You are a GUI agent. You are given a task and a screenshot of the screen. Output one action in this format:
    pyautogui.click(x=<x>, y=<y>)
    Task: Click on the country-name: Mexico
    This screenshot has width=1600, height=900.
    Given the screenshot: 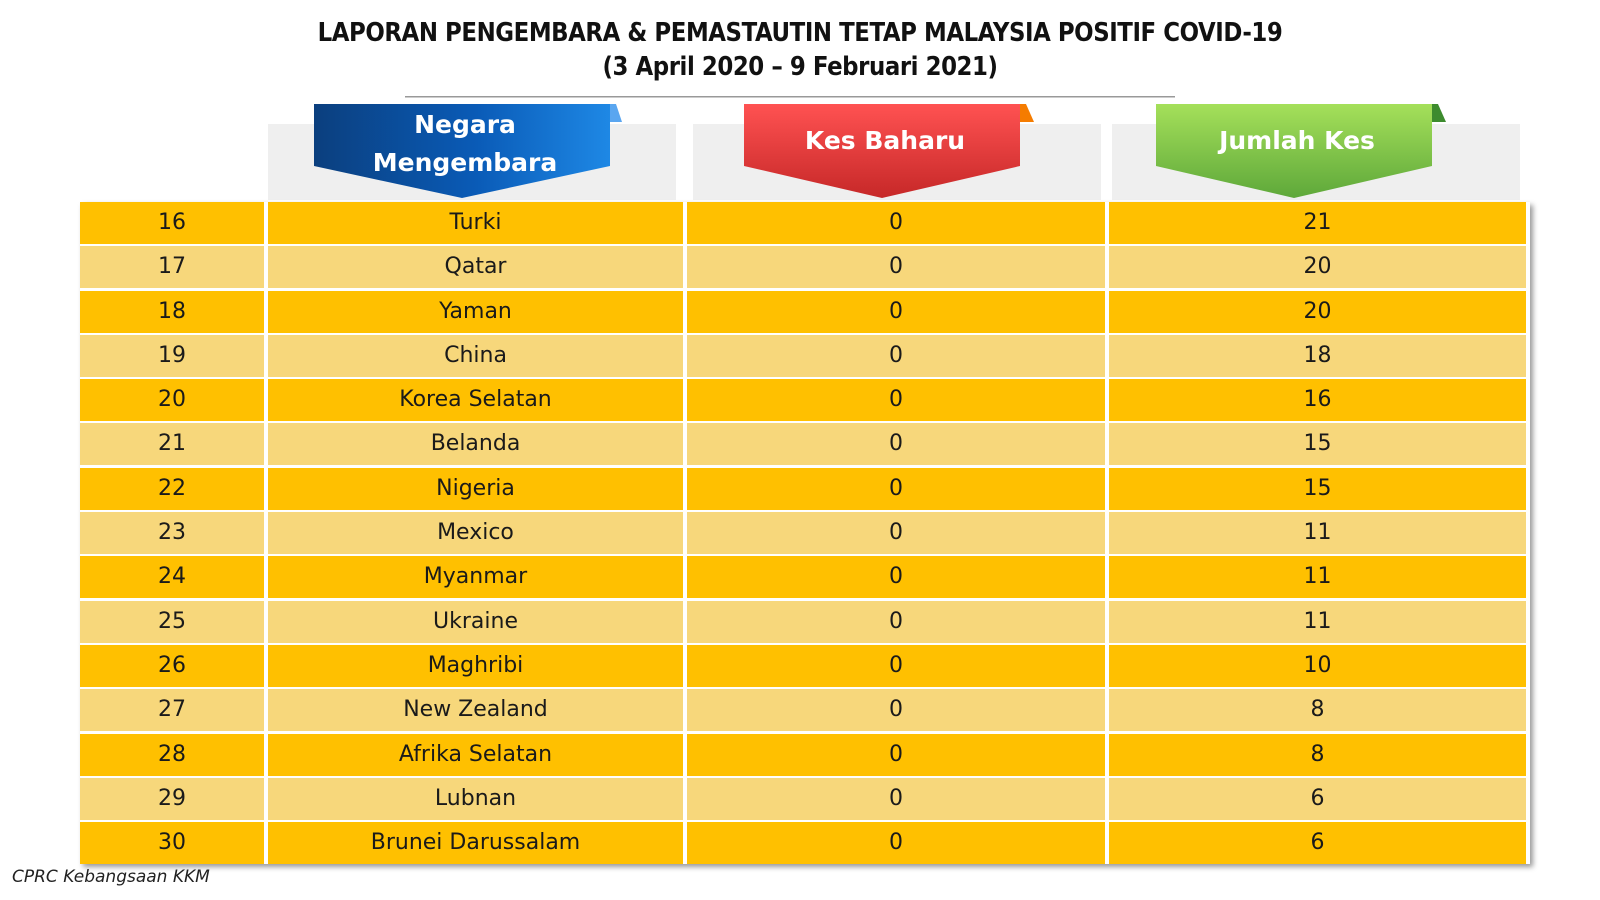 What is the action you would take?
    pyautogui.click(x=475, y=533)
    